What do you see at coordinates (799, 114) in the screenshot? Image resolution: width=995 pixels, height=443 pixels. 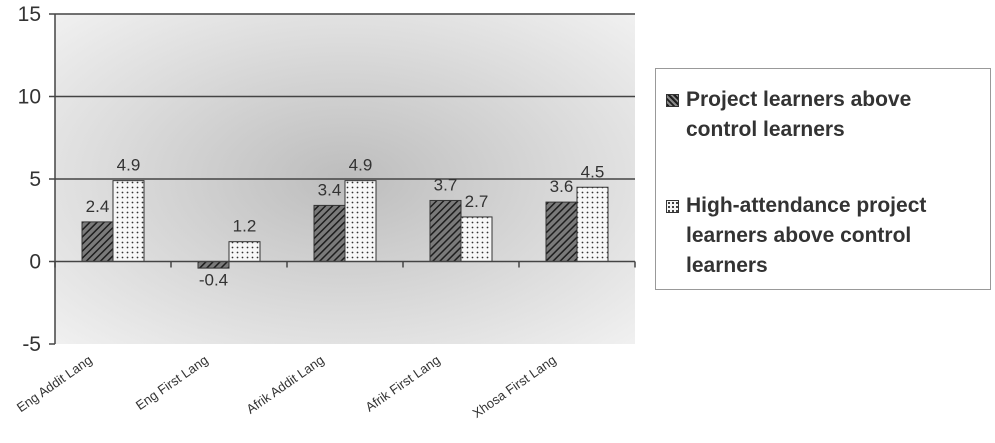 I see `legend-label: Project learners above control learners` at bounding box center [799, 114].